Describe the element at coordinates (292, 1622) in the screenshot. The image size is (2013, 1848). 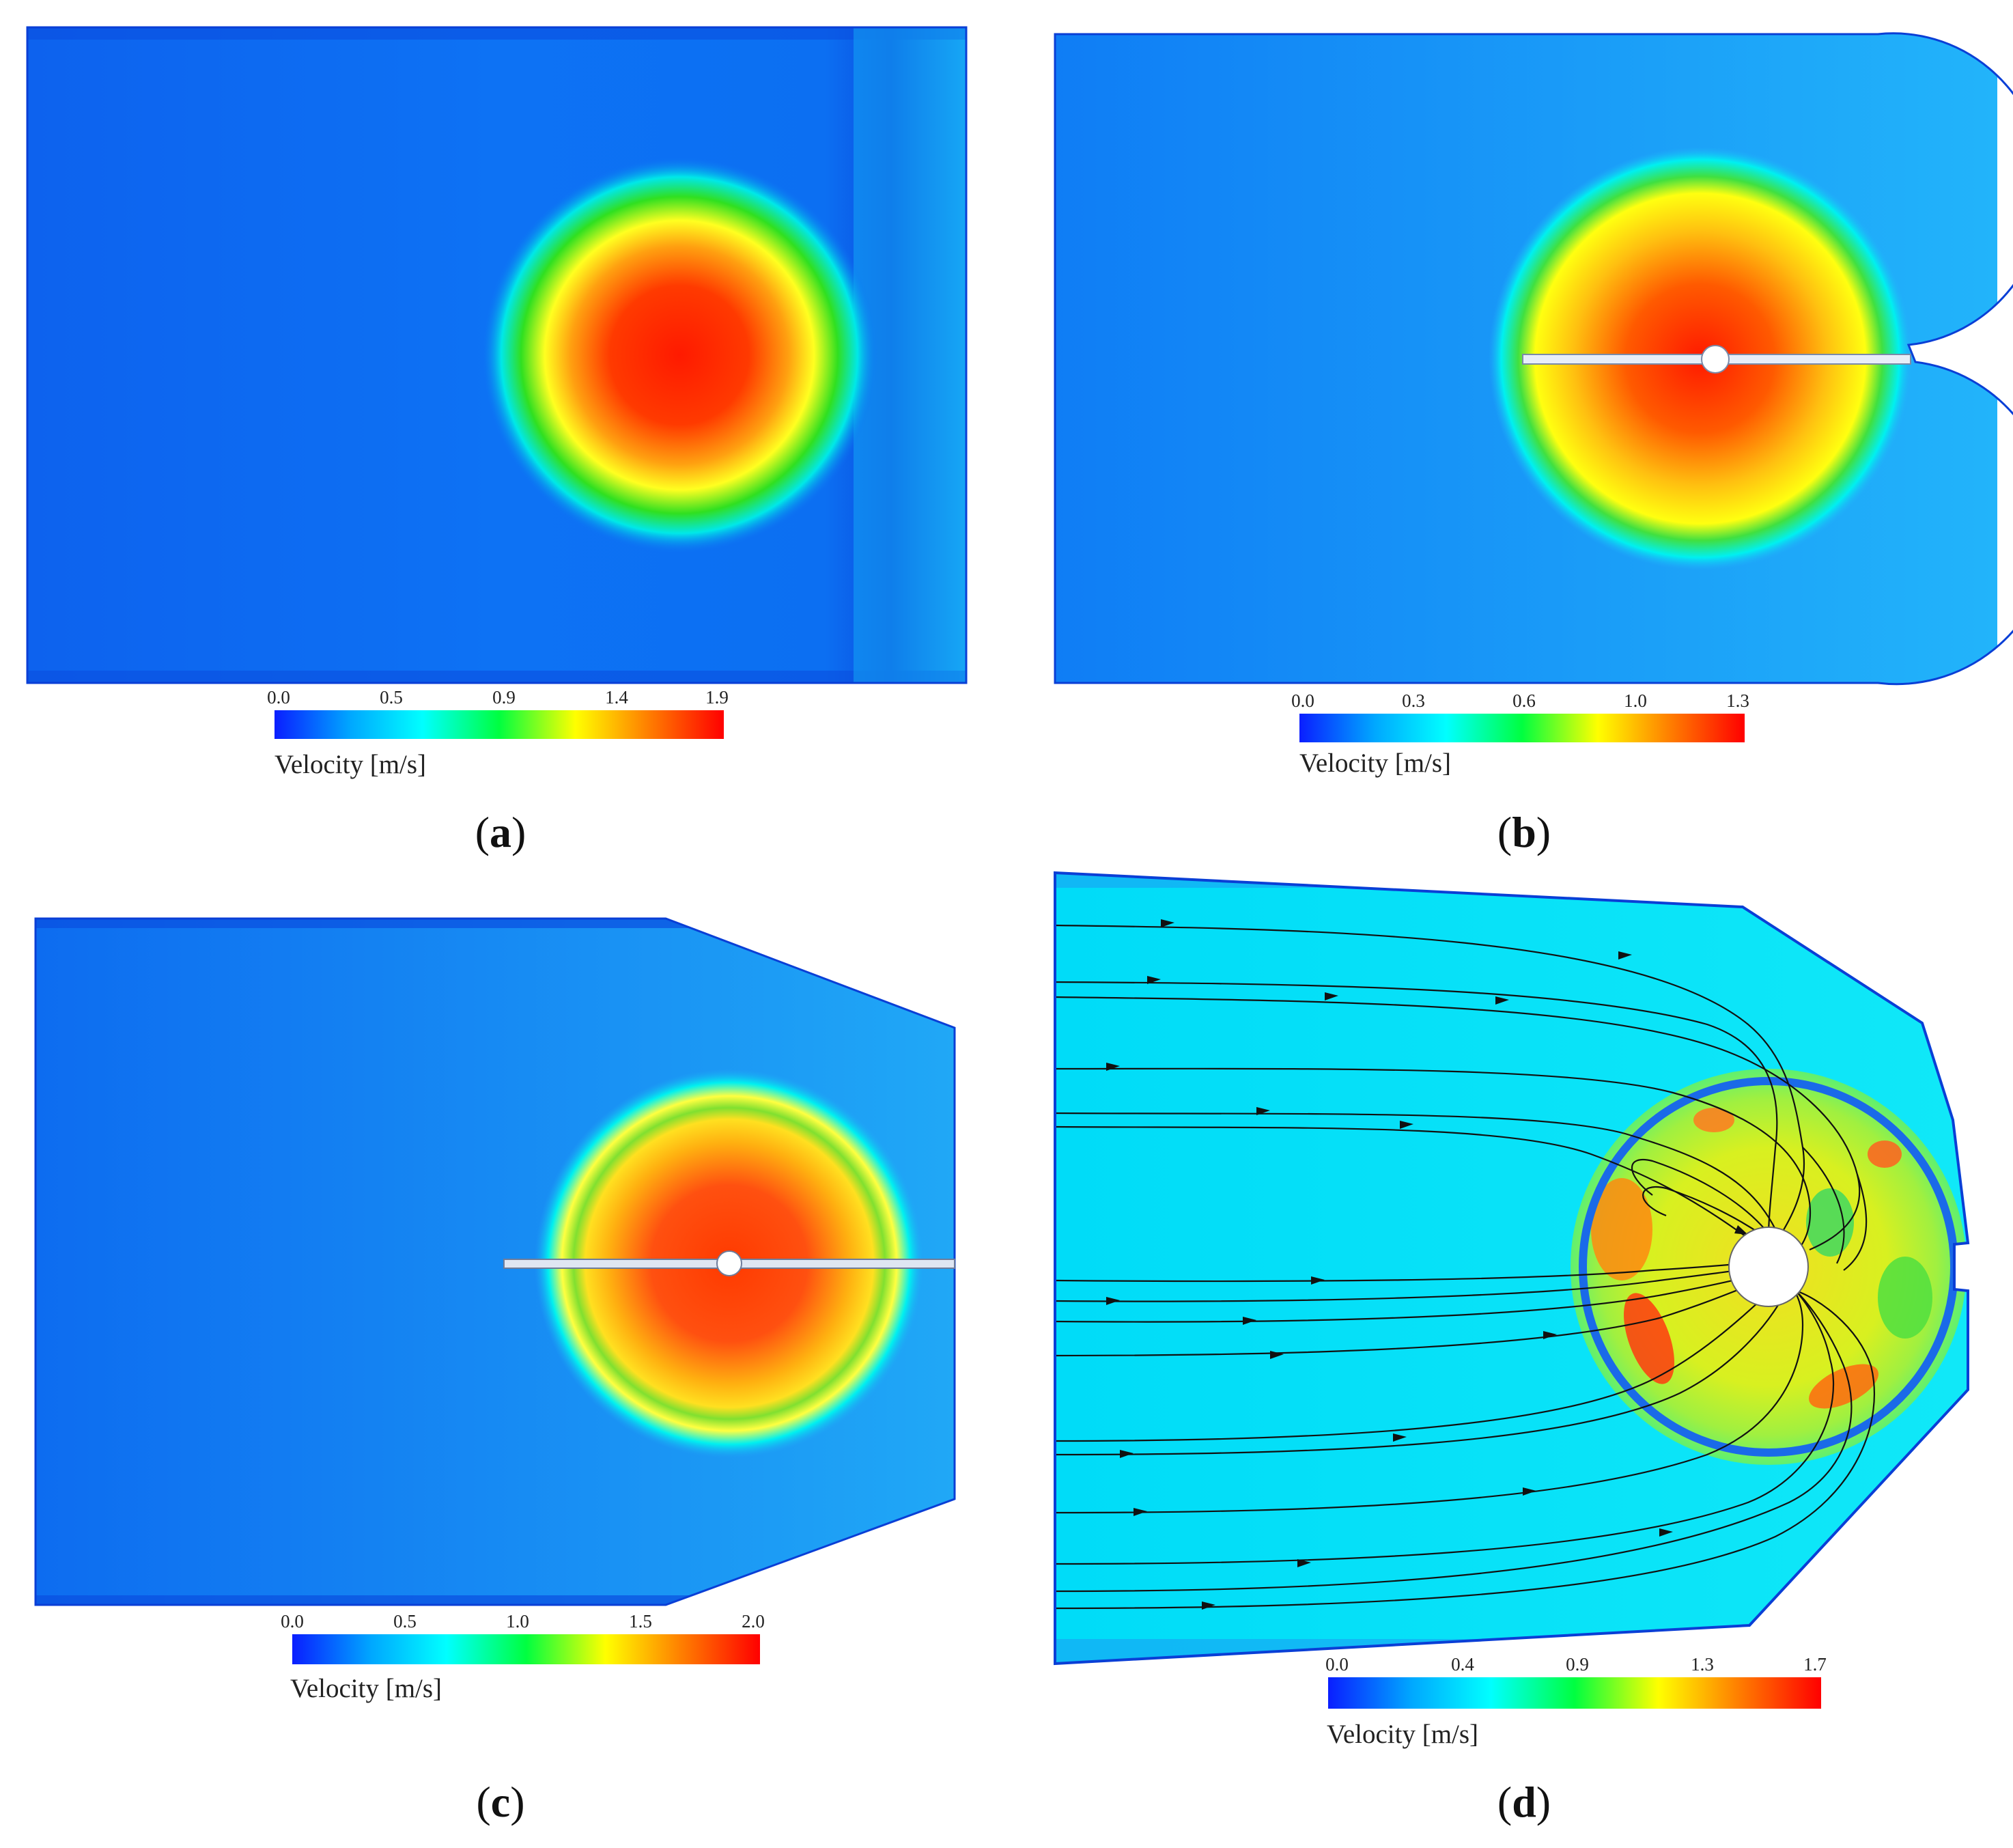
I see `legend-c-tick-0: 0.0` at that location.